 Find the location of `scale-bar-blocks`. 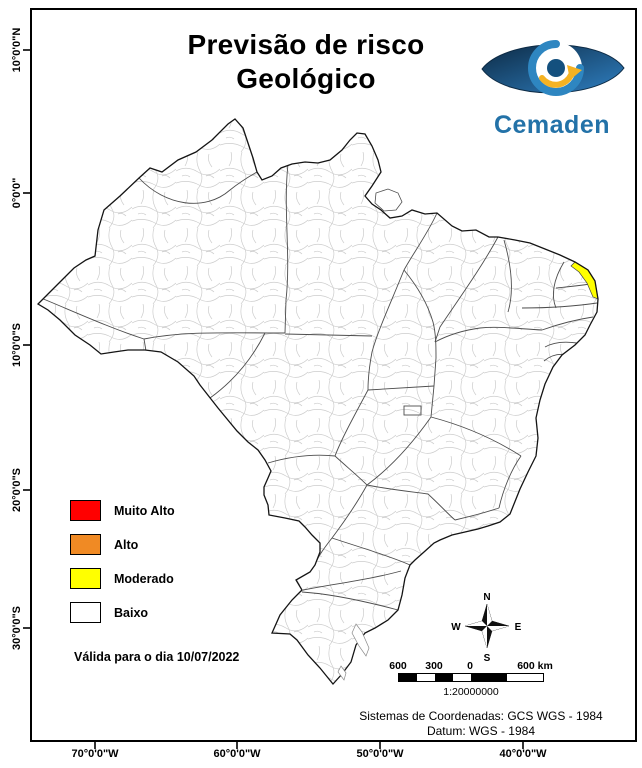

scale-bar-blocks is located at coordinates (471, 677).